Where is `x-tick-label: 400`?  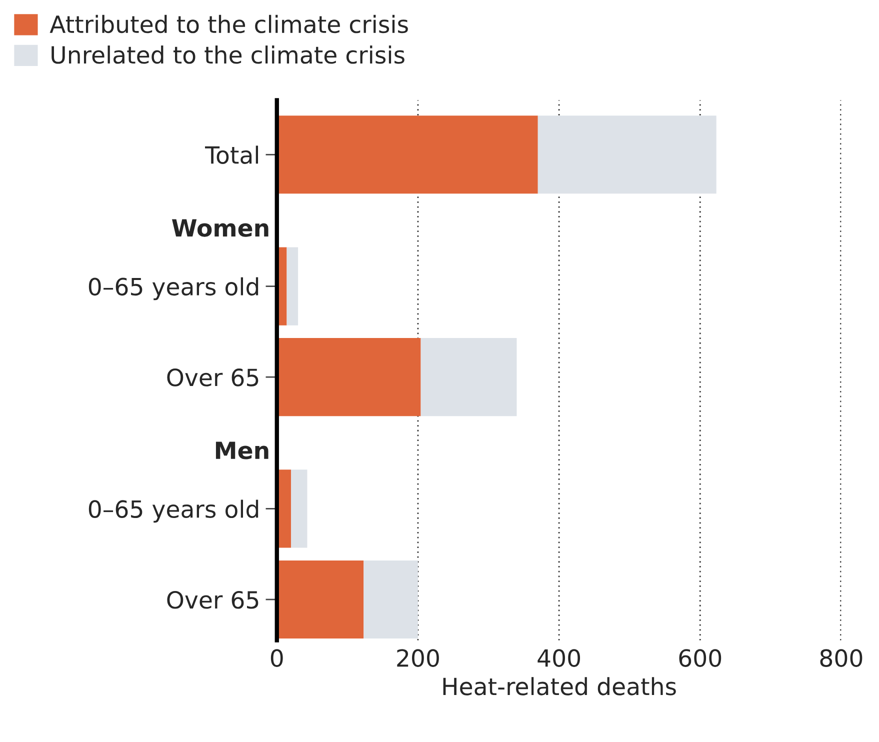
x-tick-label: 400 is located at coordinates (559, 658).